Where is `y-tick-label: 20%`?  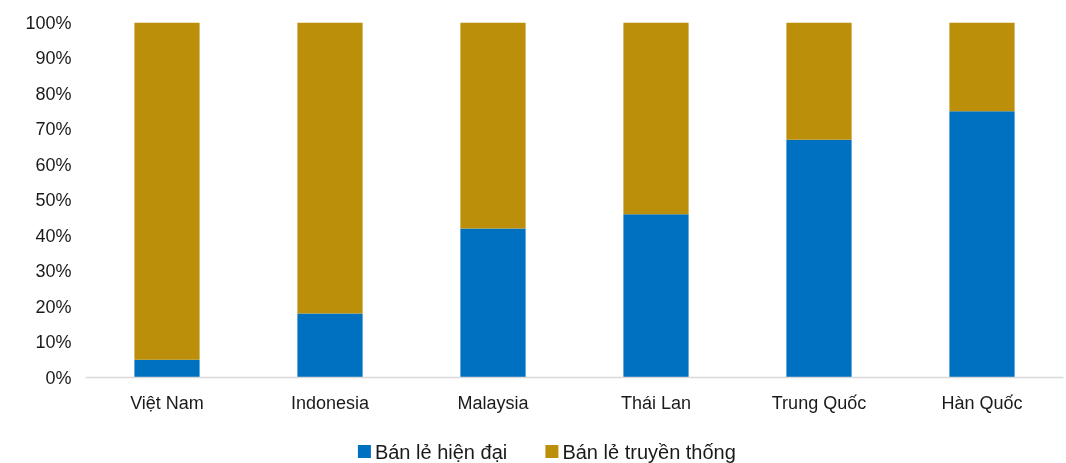 y-tick-label: 20% is located at coordinates (53, 306).